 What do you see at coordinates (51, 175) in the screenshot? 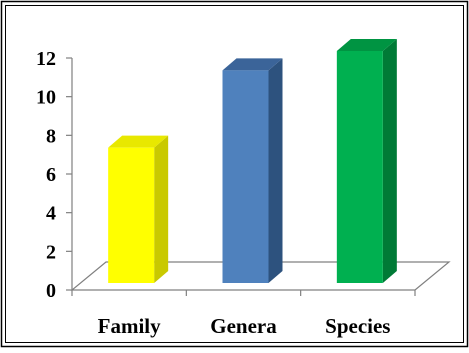
I see `y-tick-label: 6` at bounding box center [51, 175].